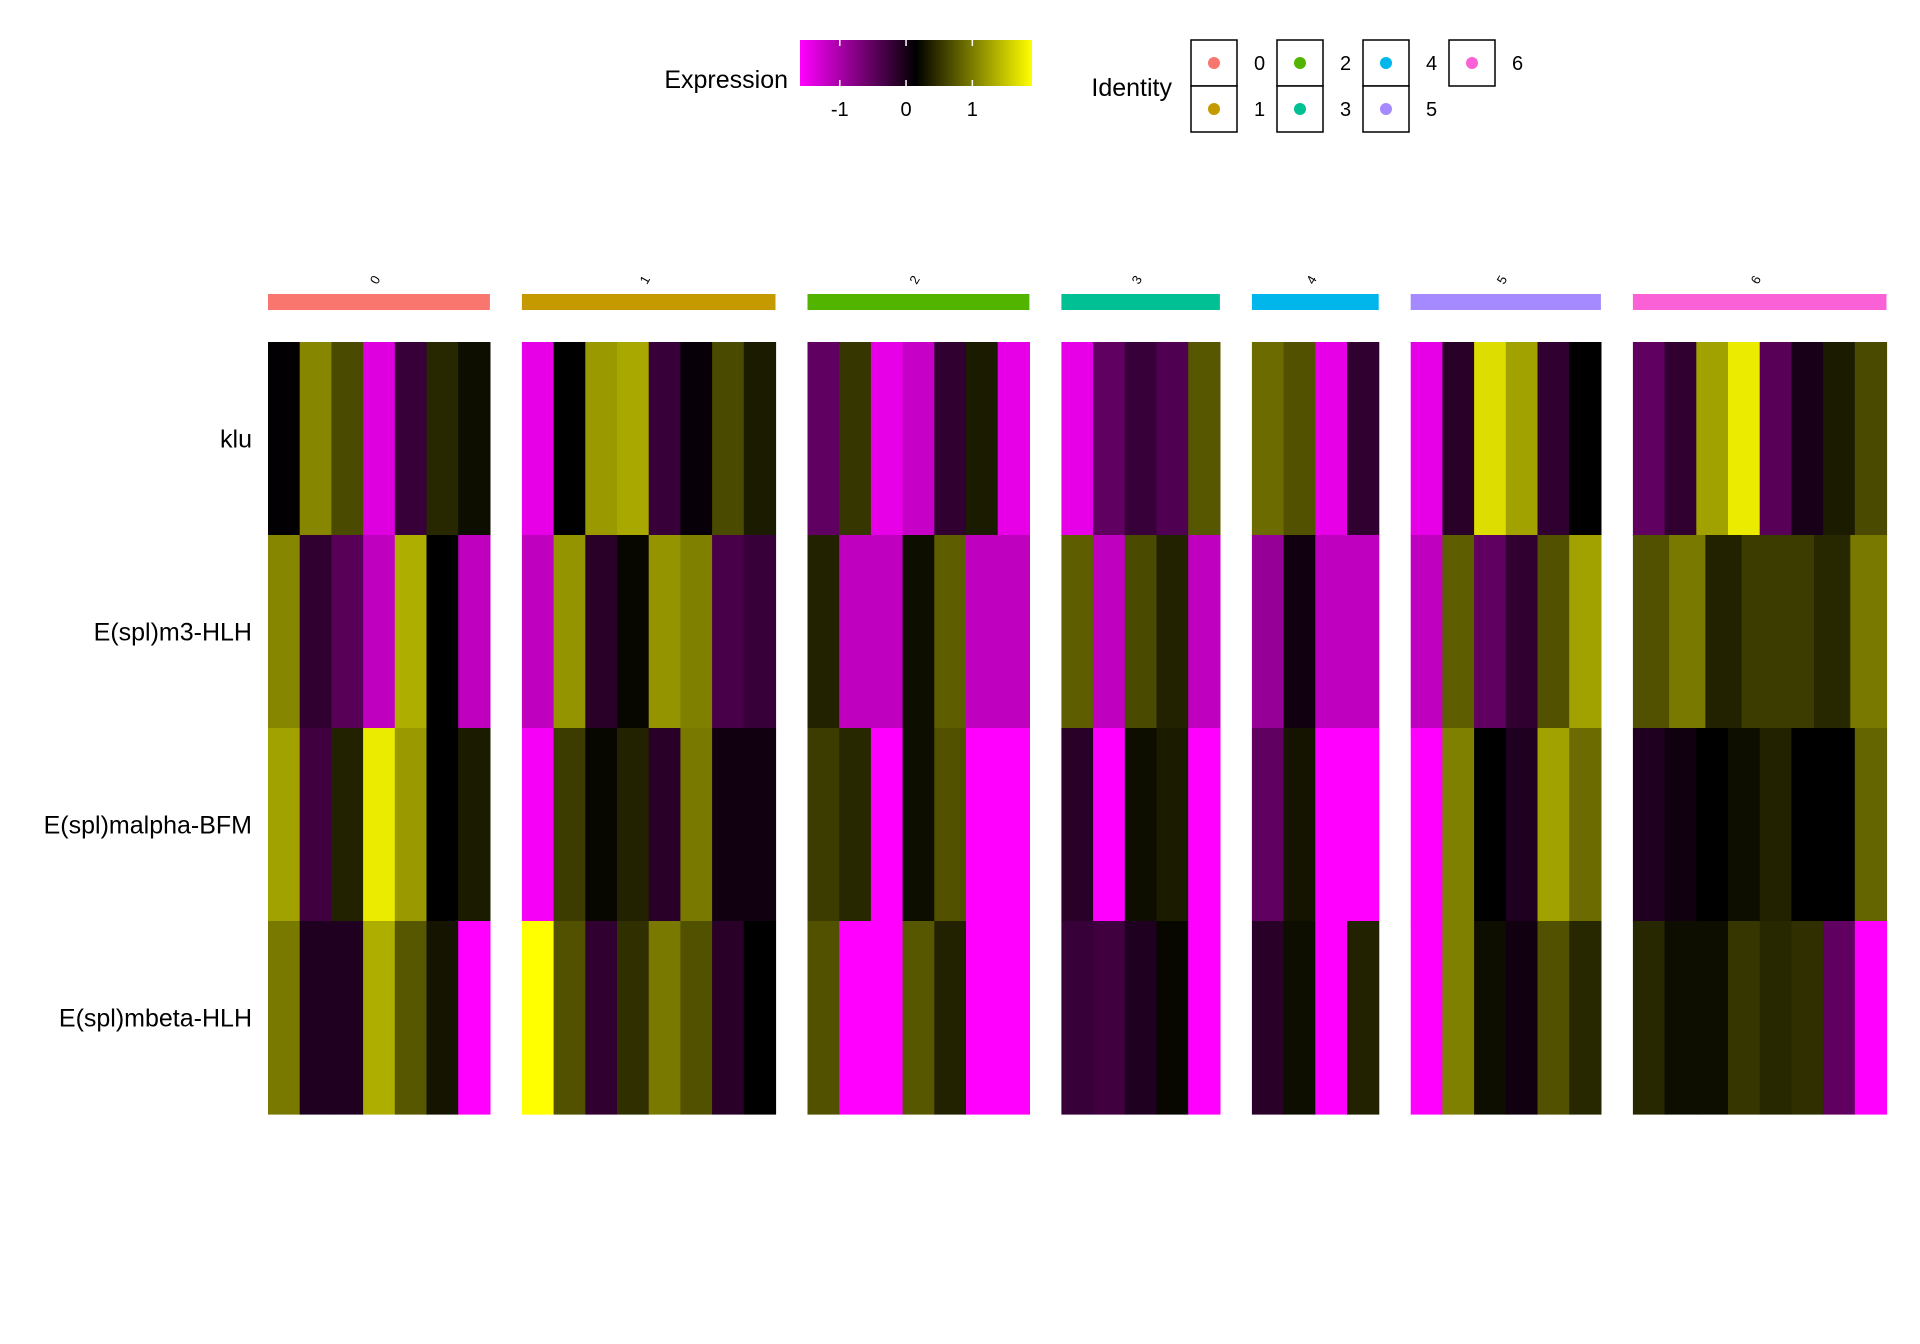 Image resolution: width=1920 pixels, height=1344 pixels. What do you see at coordinates (1345, 64) in the screenshot?
I see `identity-key-label: 2` at bounding box center [1345, 64].